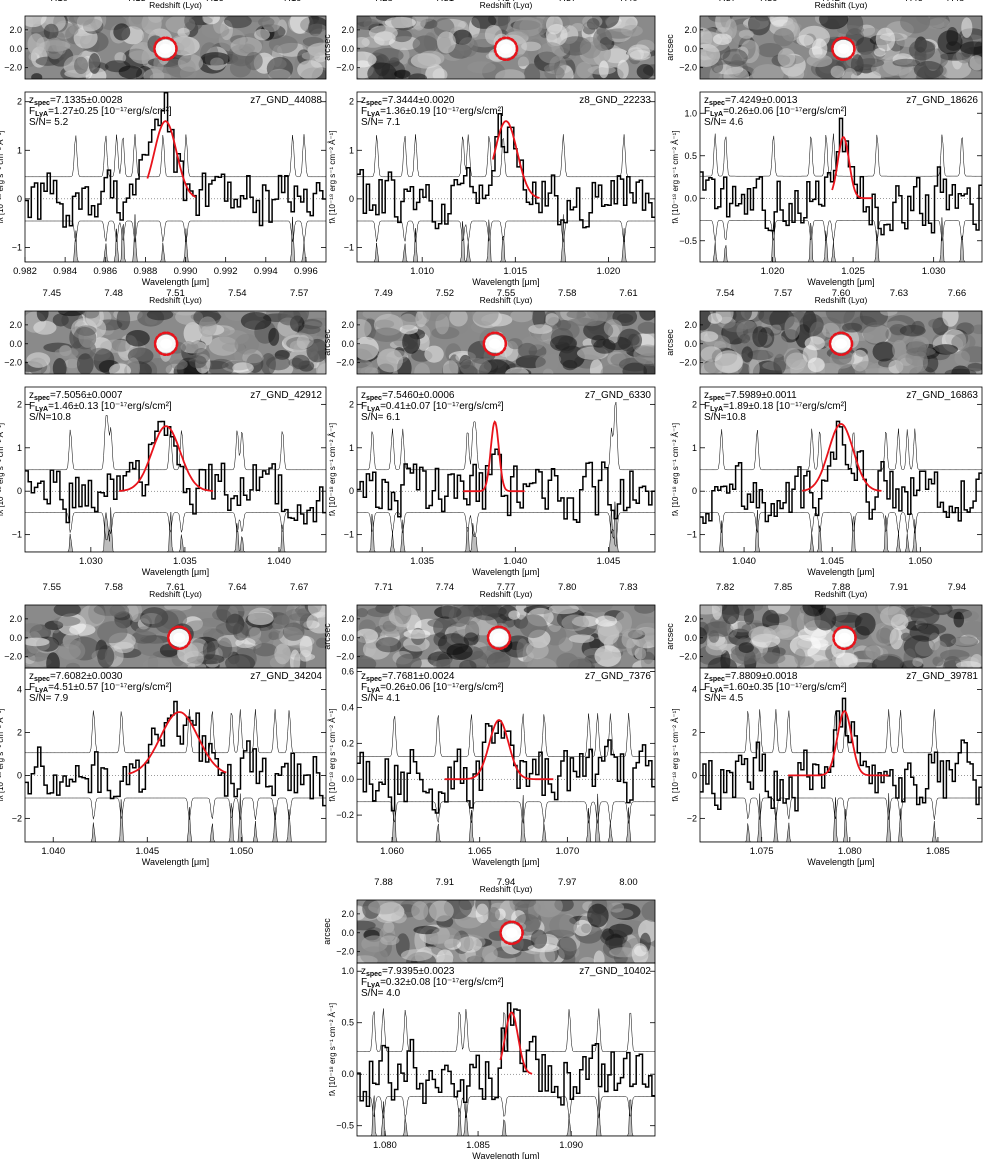 The width and height of the screenshot is (988, 1159). Describe the element at coordinates (49, 122) in the screenshot. I see `sn-annotation: S/N= 5.2` at that location.